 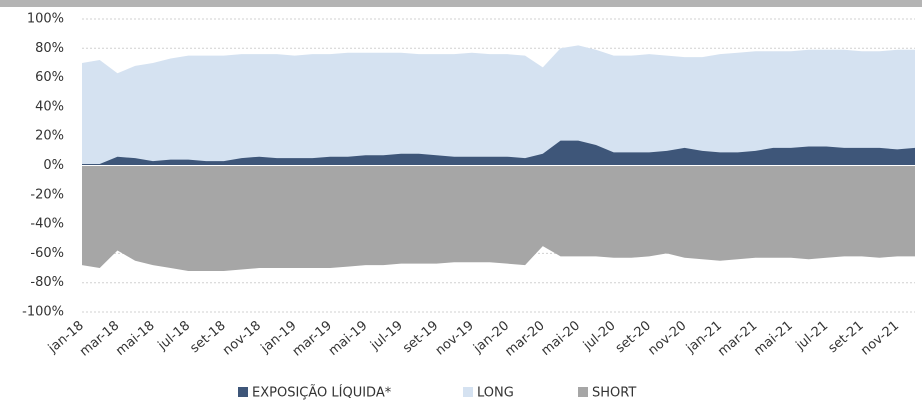 I want to click on y-tick-label: 80%, so click(x=49, y=48).